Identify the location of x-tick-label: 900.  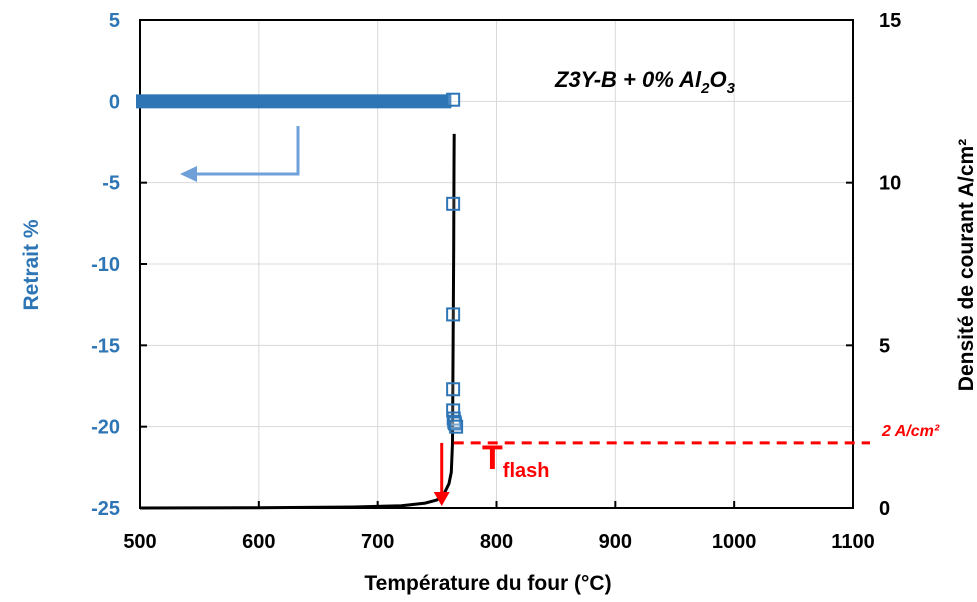
(615, 542).